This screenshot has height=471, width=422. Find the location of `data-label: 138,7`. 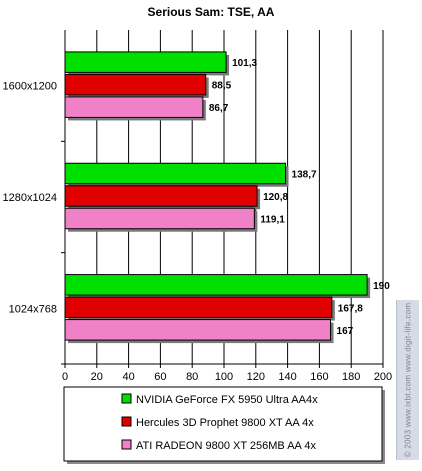

data-label: 138,7 is located at coordinates (304, 175).